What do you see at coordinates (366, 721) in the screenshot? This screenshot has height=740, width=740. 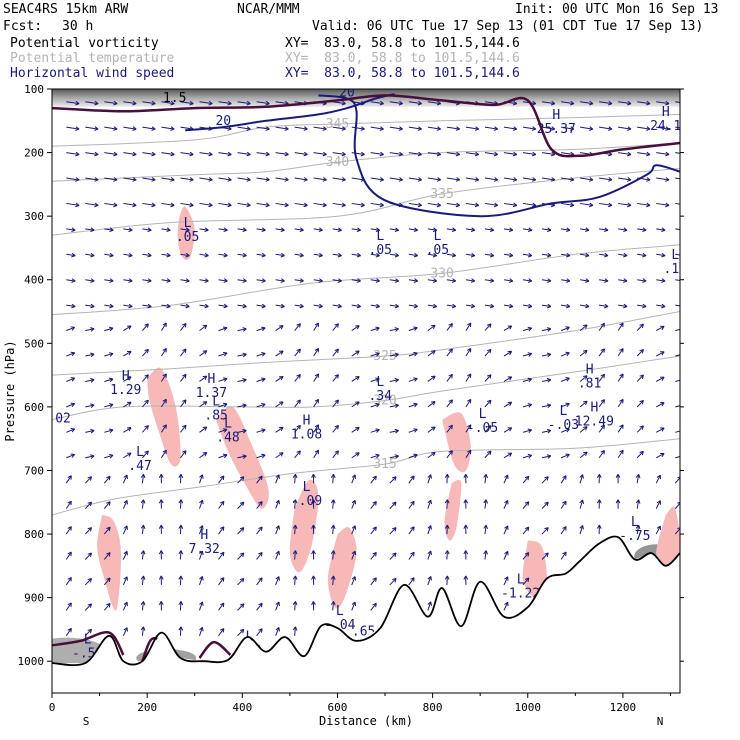 I see `x-axis-title: Distance (km)` at bounding box center [366, 721].